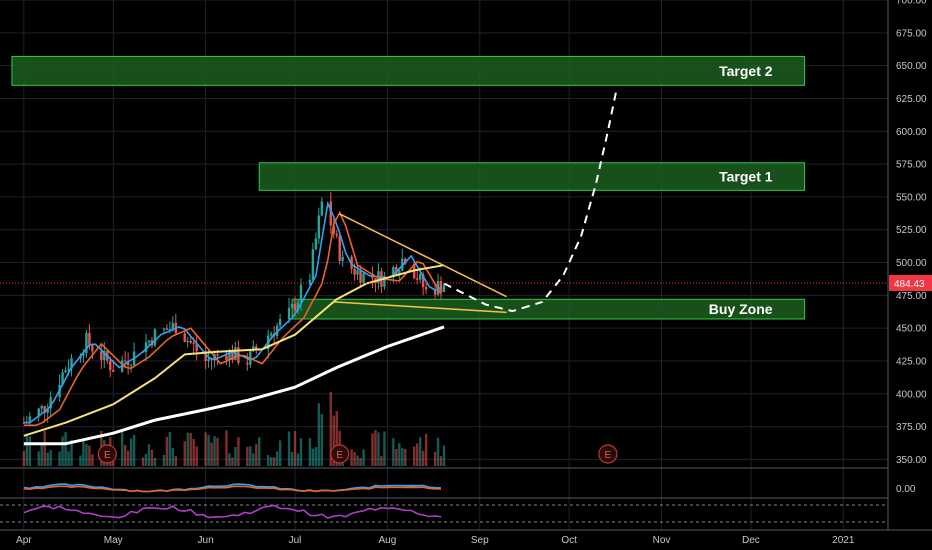 The height and width of the screenshot is (550, 932). Describe the element at coordinates (24, 540) in the screenshot. I see `x-tick-label: Apr` at that location.